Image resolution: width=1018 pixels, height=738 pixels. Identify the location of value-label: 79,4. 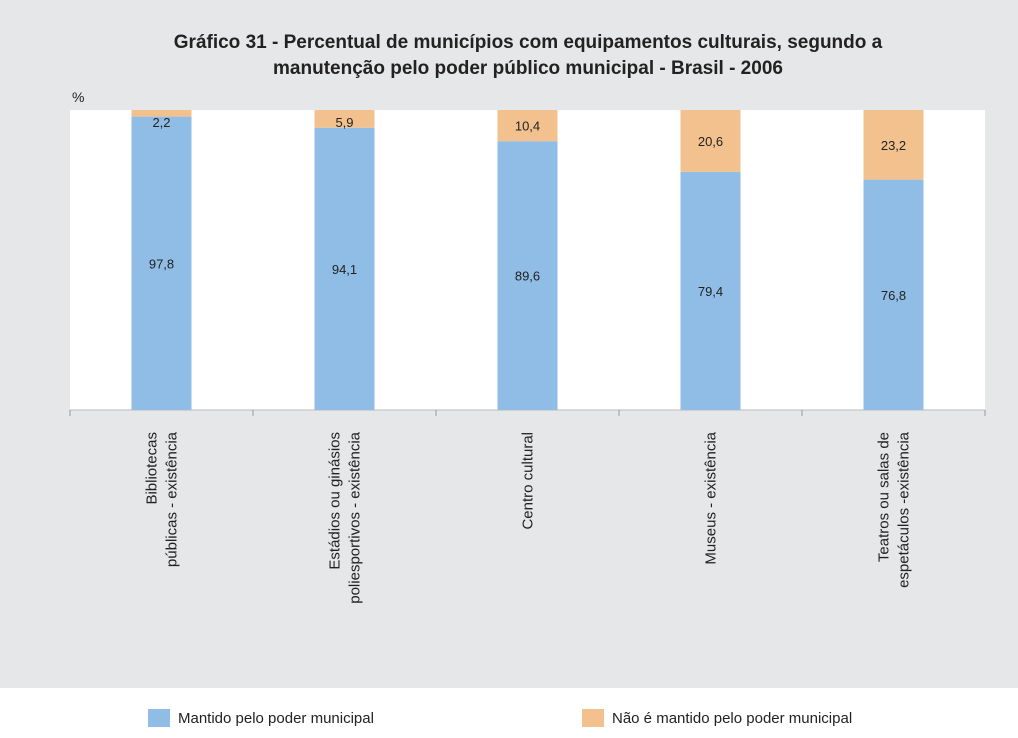
(710, 291).